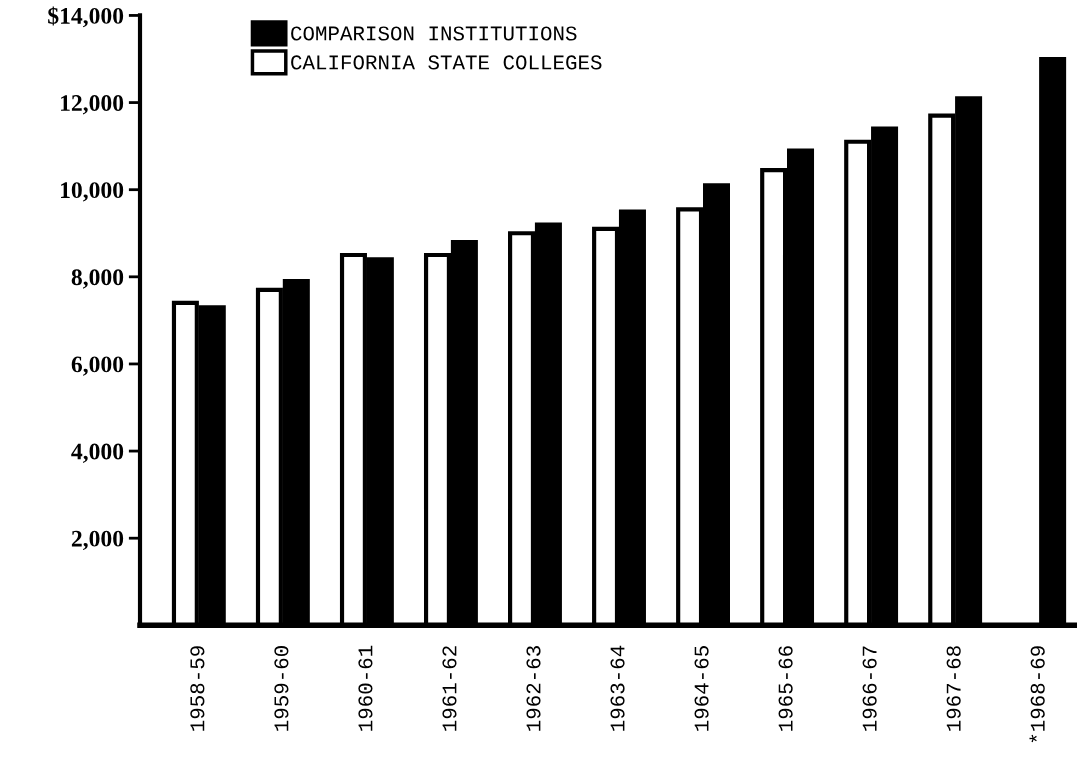 The height and width of the screenshot is (772, 1077). I want to click on x-tick-label: 1958-59, so click(197, 688).